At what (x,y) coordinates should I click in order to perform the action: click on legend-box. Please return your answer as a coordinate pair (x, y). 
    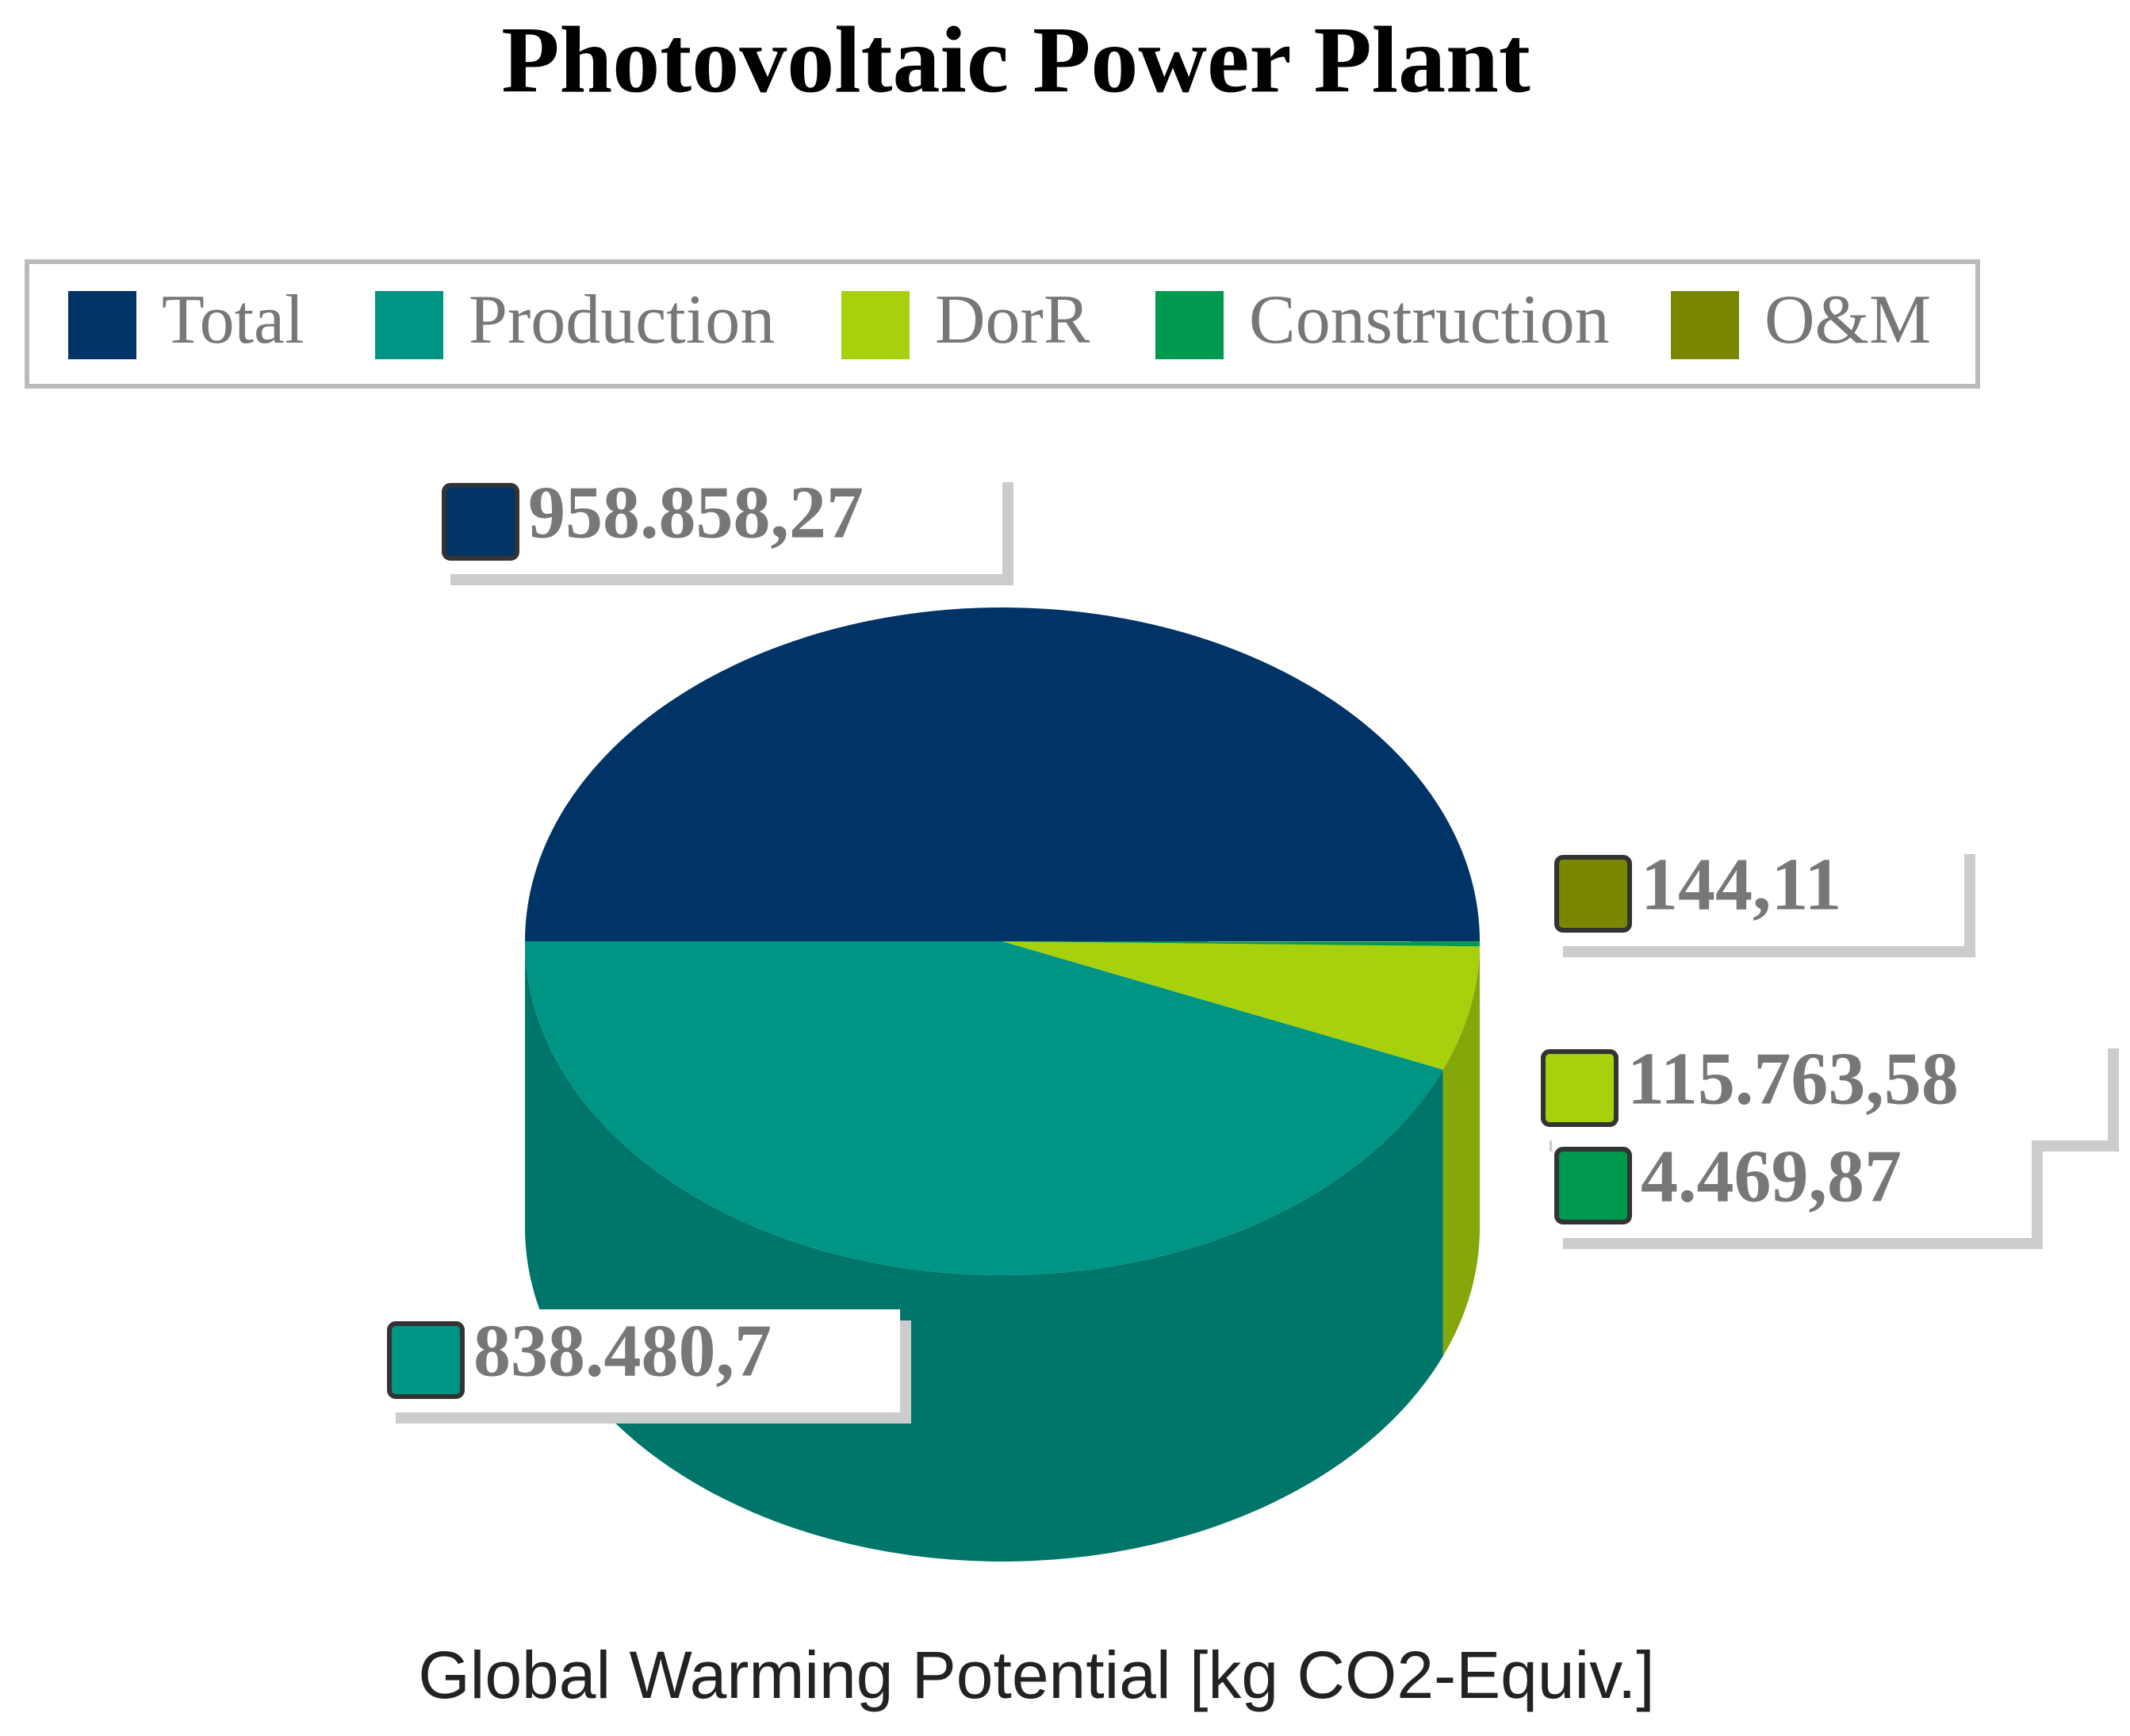
    Looking at the image, I should click on (1002, 324).